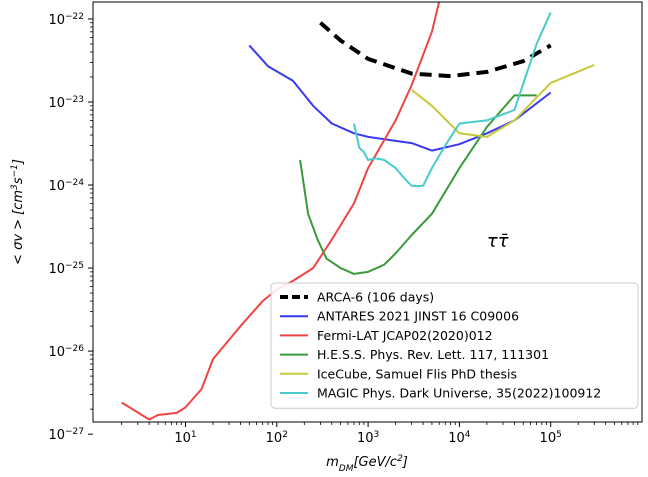 The width and height of the screenshot is (648, 477). What do you see at coordinates (418, 316) in the screenshot?
I see `legend-label: ANTARES 2021 JINST 16 C09006` at bounding box center [418, 316].